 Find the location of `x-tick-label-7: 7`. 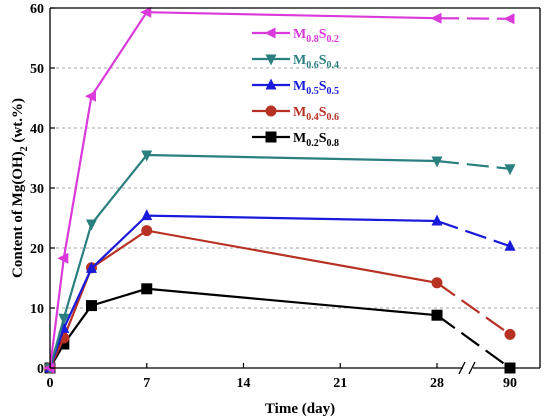

x-tick-label-7: 7 is located at coordinates (146, 383).